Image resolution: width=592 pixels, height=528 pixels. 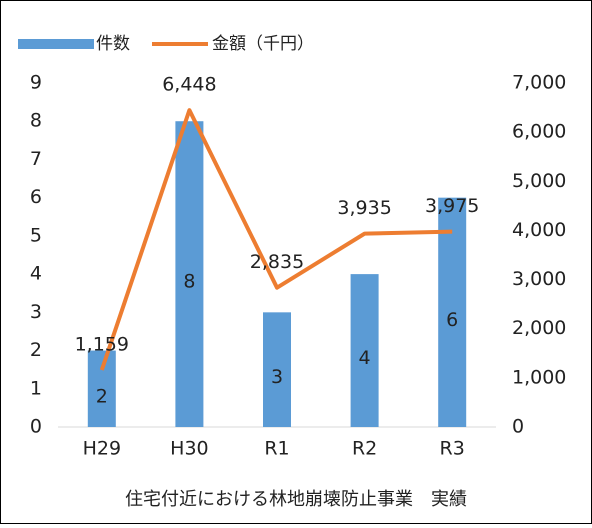 I want to click on line-value-label: 1,159, so click(x=102, y=345).